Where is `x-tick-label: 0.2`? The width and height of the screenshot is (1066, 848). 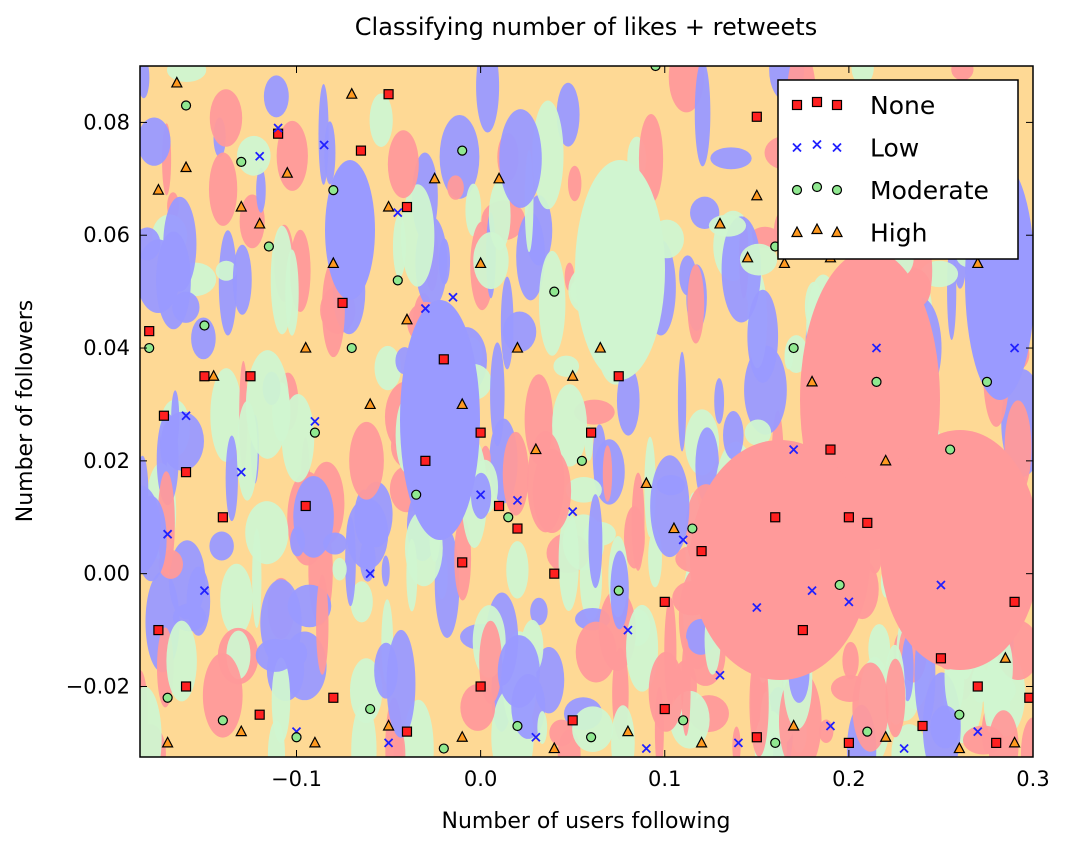
x-tick-label: 0.2 is located at coordinates (848, 779).